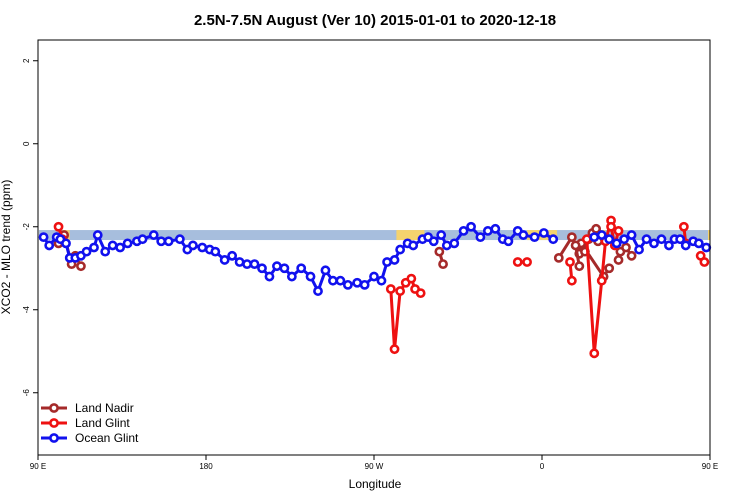  I want to click on legend-item: Land Glint, so click(85, 423).